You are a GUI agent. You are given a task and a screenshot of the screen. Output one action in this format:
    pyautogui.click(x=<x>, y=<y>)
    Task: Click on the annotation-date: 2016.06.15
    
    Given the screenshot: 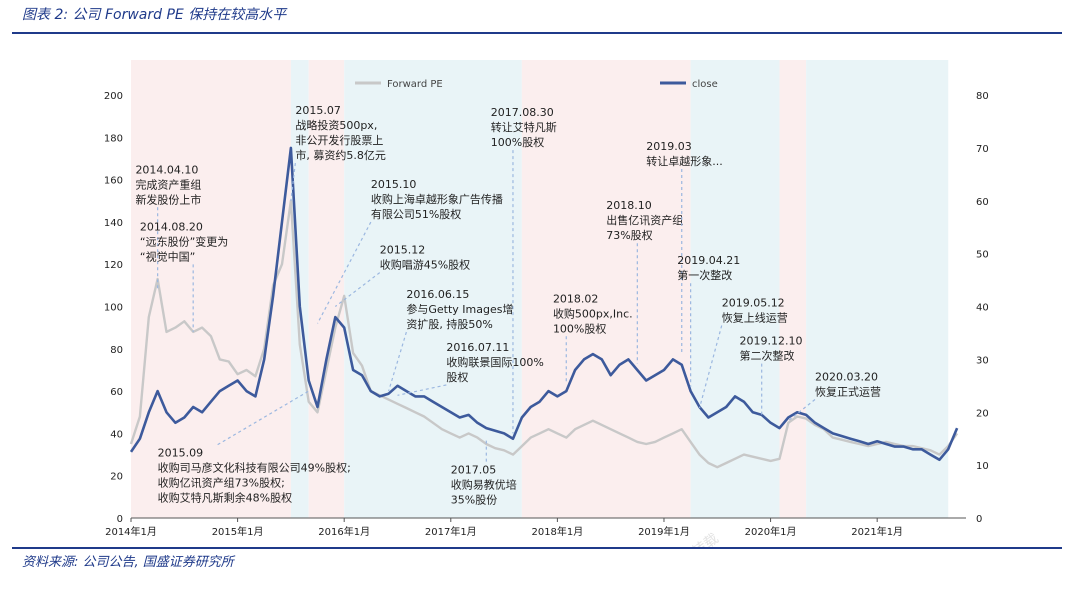 What is the action you would take?
    pyautogui.click(x=437, y=294)
    